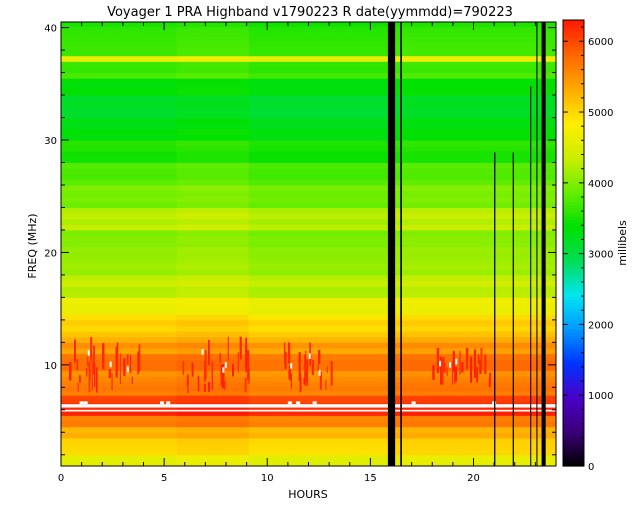 The width and height of the screenshot is (640, 512). I want to click on colorbar: 0 1000 2000 3000 4000 5000 6000, so click(587, 246).